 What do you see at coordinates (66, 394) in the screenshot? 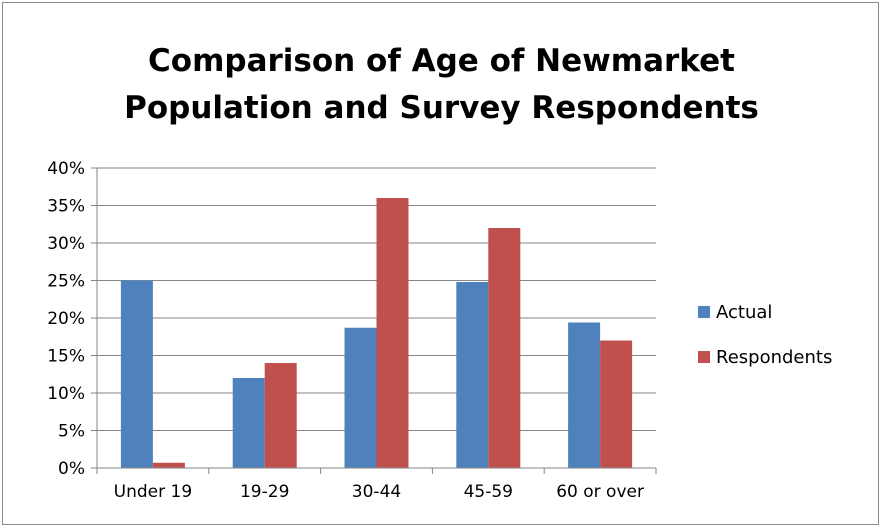
I see `y-tick-label: 10%` at bounding box center [66, 394].